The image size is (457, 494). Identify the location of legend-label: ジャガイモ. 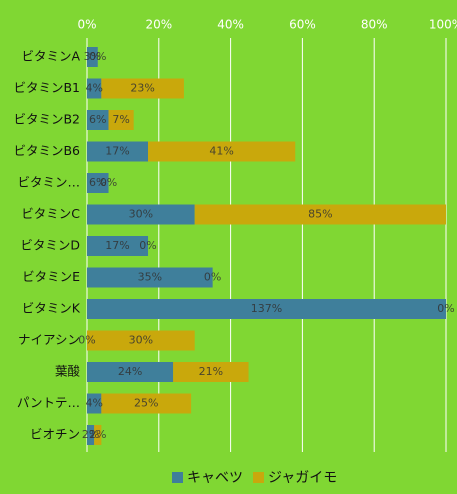
(302, 478).